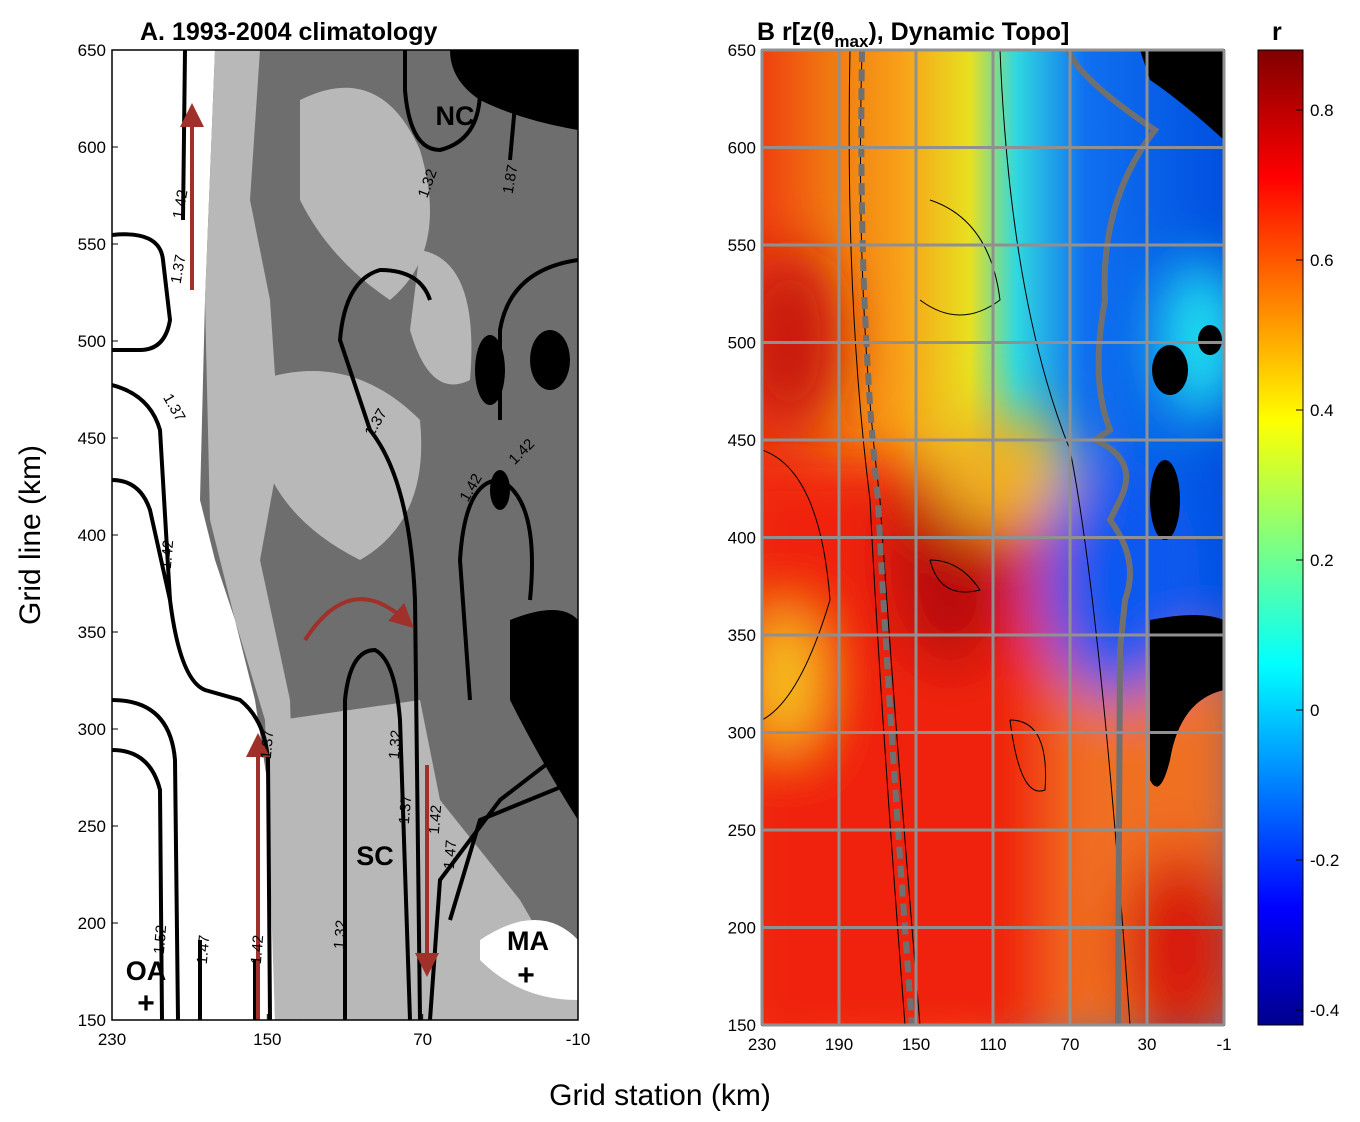  What do you see at coordinates (1322, 410) in the screenshot?
I see `colorbar-tick-label: 0.4` at bounding box center [1322, 410].